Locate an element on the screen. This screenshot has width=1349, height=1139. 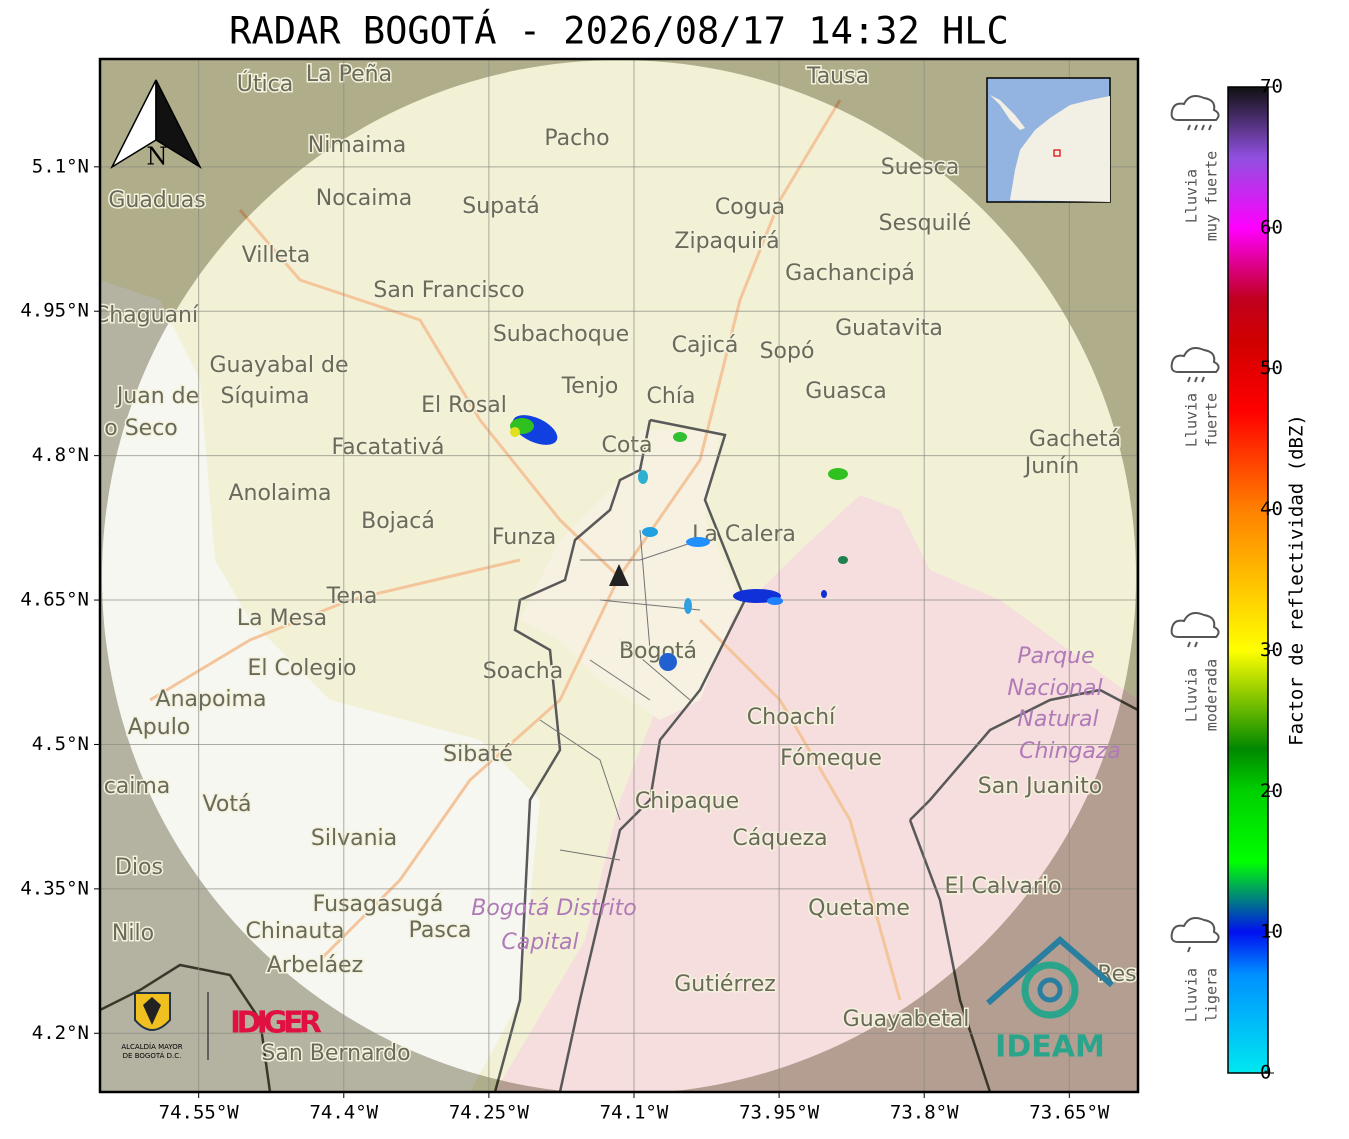
place-label: Supatá is located at coordinates (500, 206).